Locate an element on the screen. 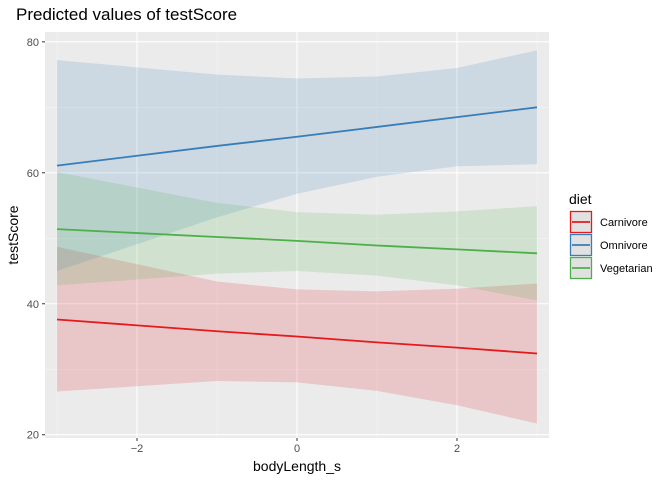  y-tick-label: 60 is located at coordinates (33, 174).